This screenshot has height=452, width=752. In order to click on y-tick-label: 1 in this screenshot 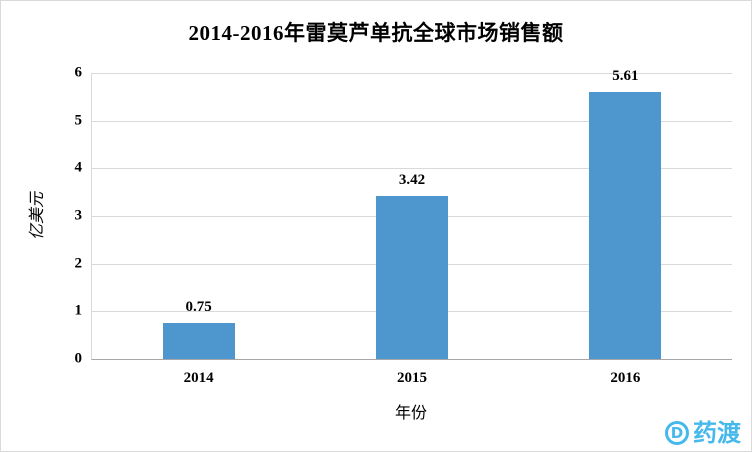, I will do `click(78, 310)`.